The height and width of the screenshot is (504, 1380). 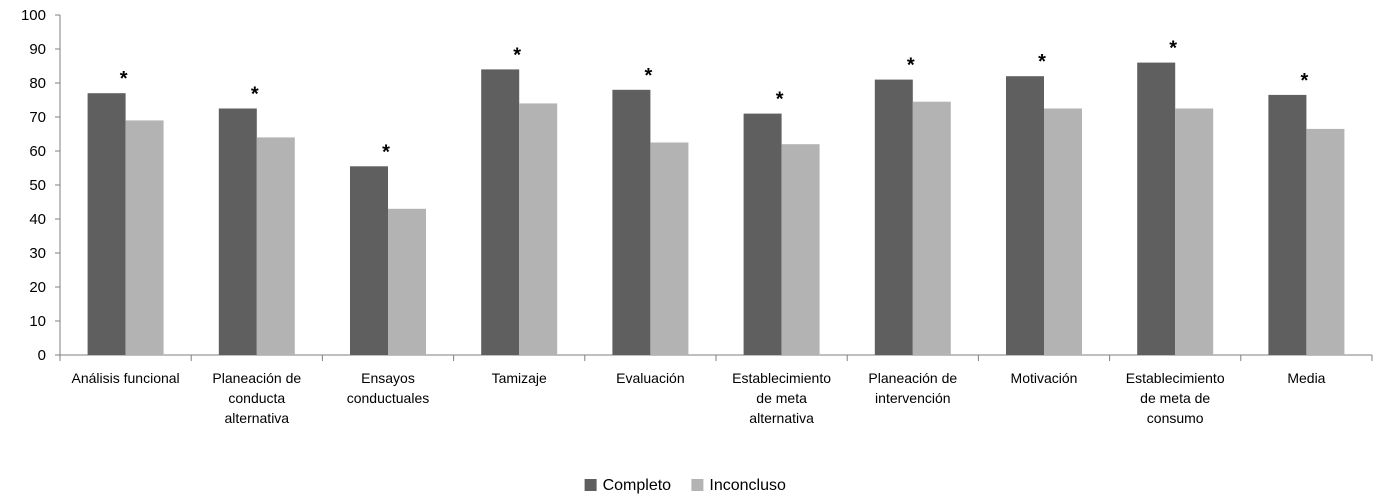 What do you see at coordinates (747, 485) in the screenshot?
I see `legend-label: Inconcluso` at bounding box center [747, 485].